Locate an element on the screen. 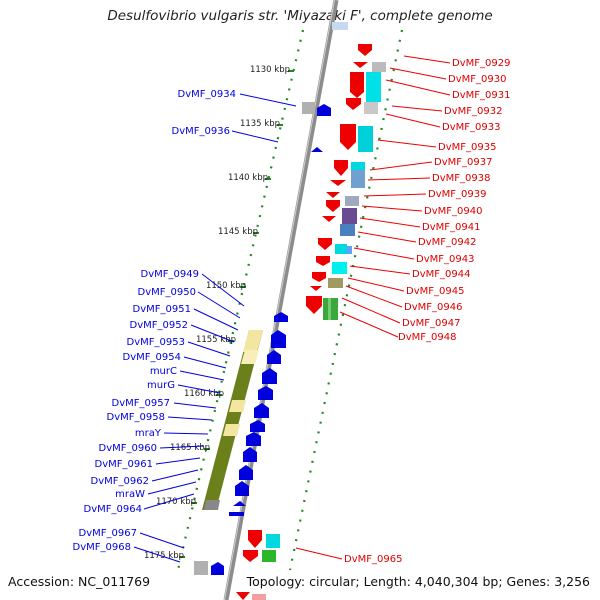 Image resolution: width=600 pixels, height=600 pixels. axis-tick-label: 1155 kbp is located at coordinates (216, 340).